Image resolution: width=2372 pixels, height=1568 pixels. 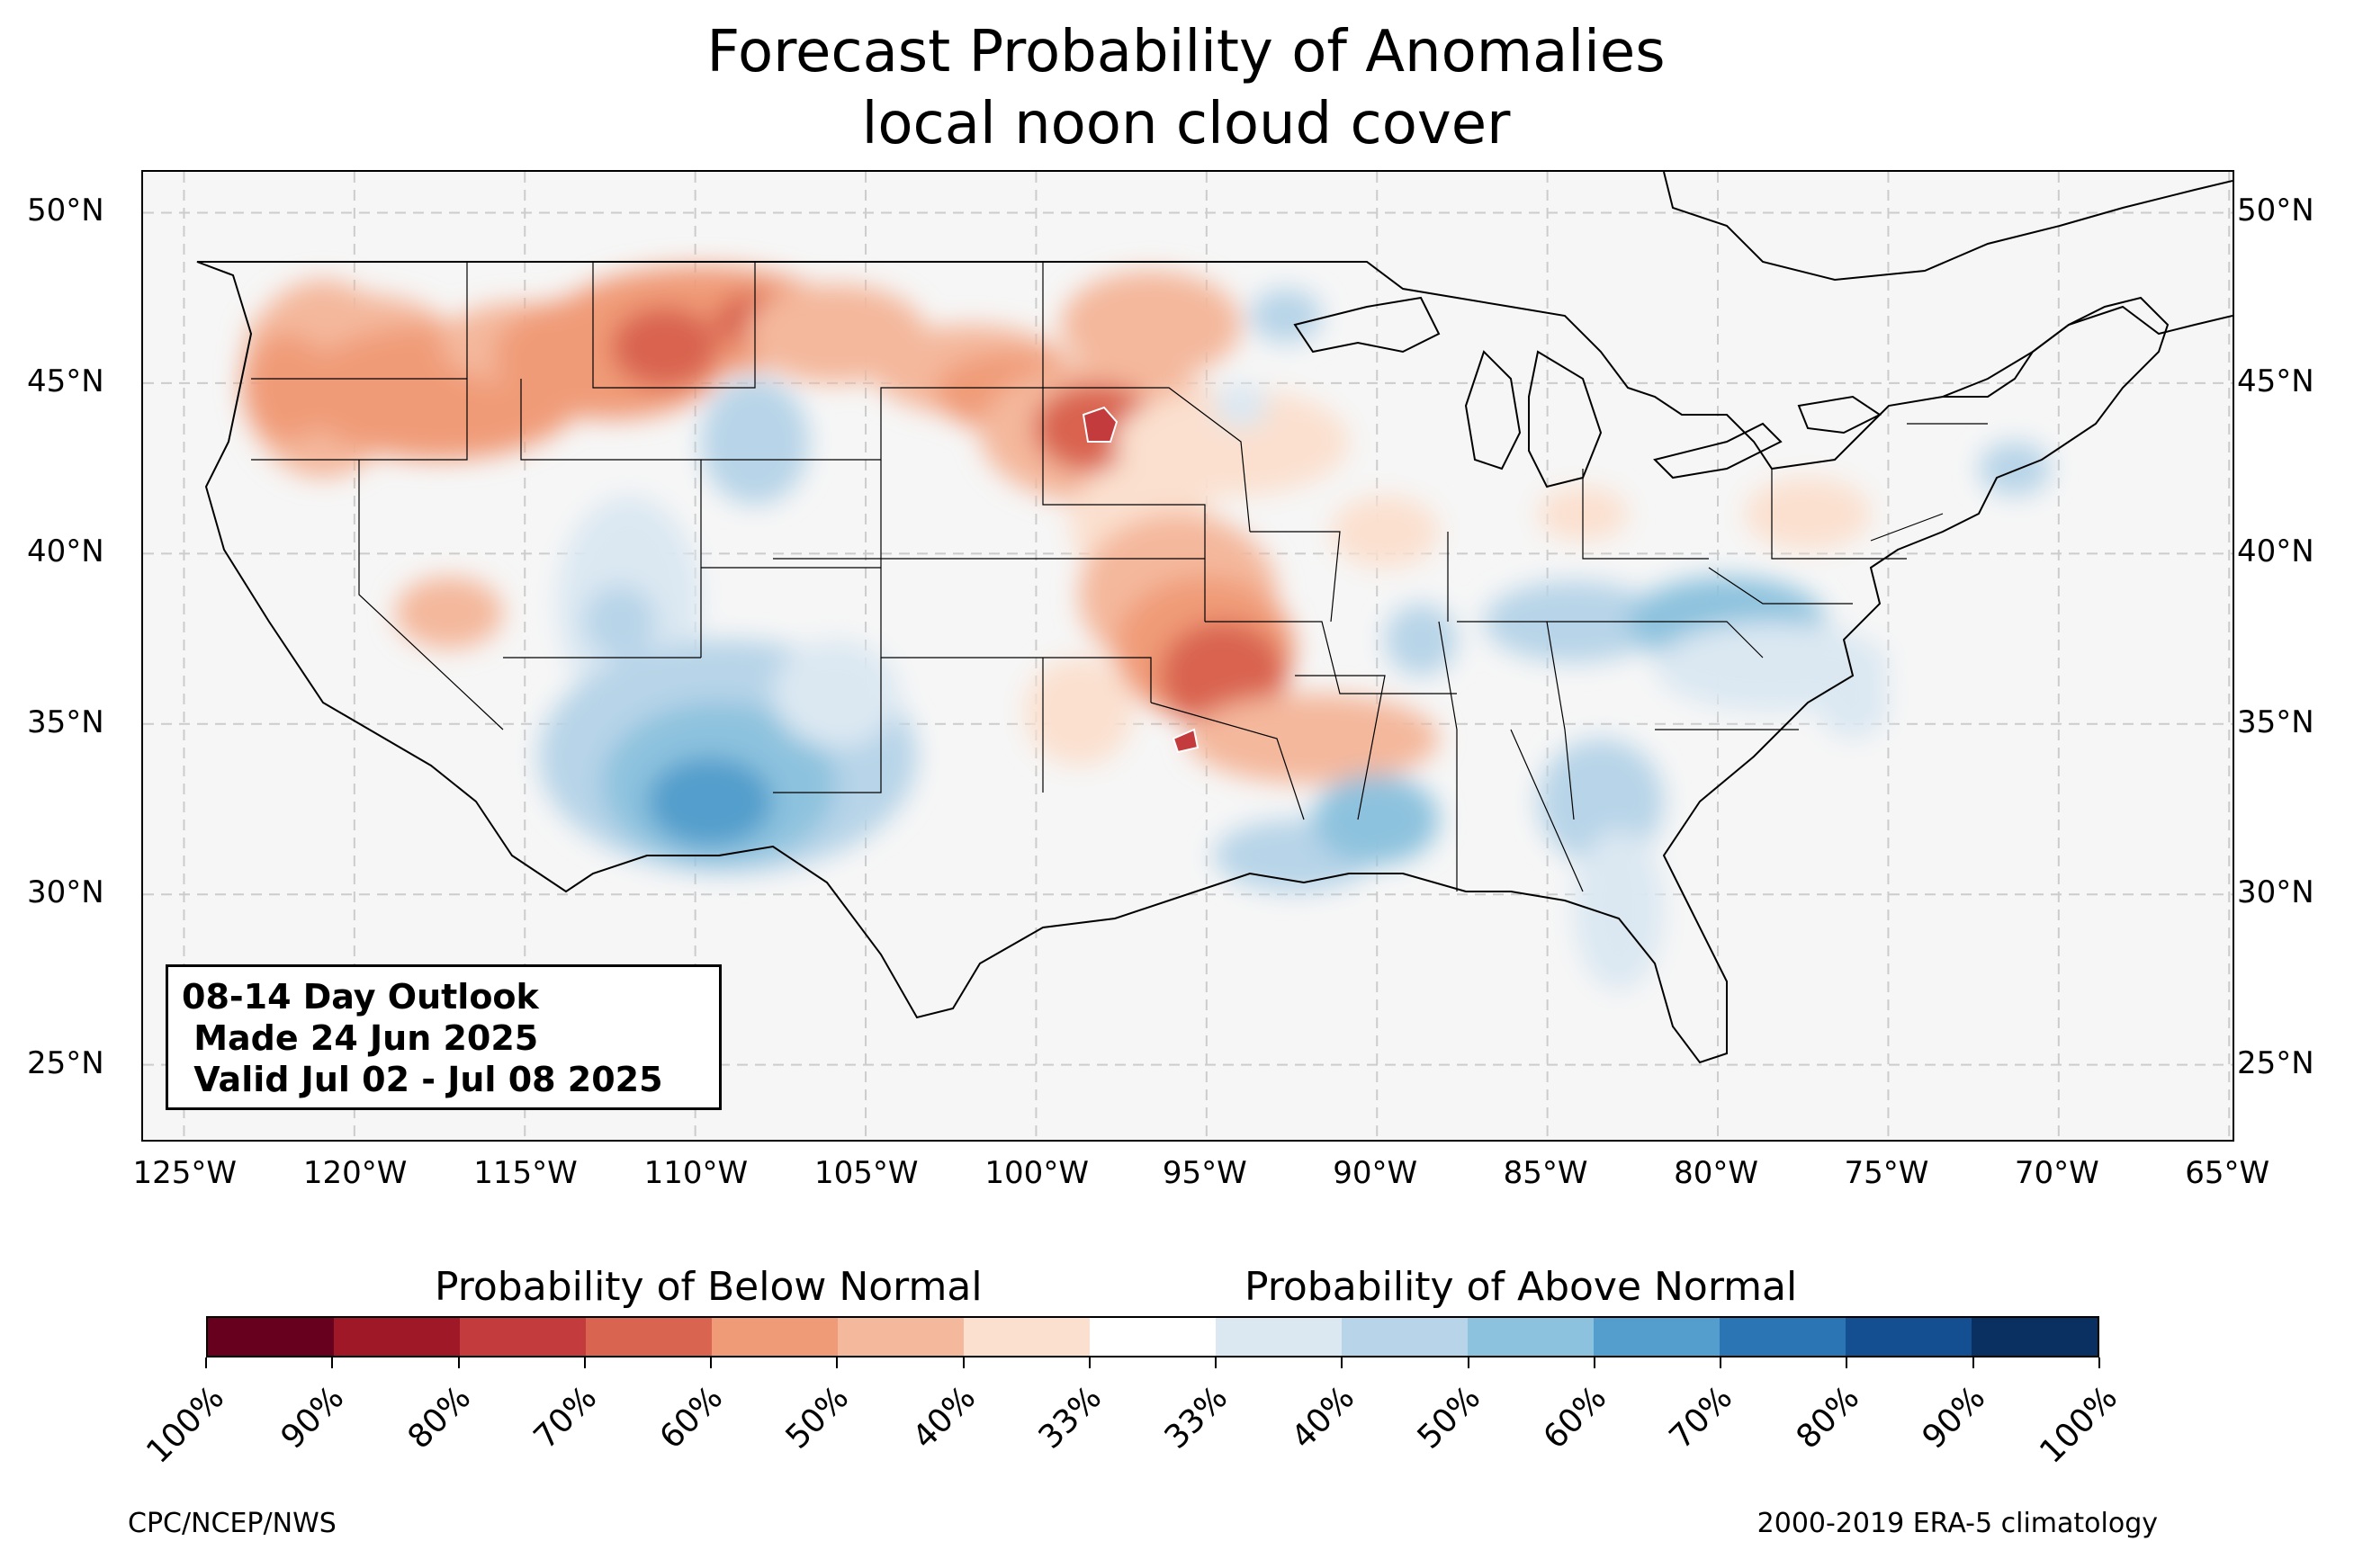 I want to click on lon-label: 115°W, so click(x=526, y=1173).